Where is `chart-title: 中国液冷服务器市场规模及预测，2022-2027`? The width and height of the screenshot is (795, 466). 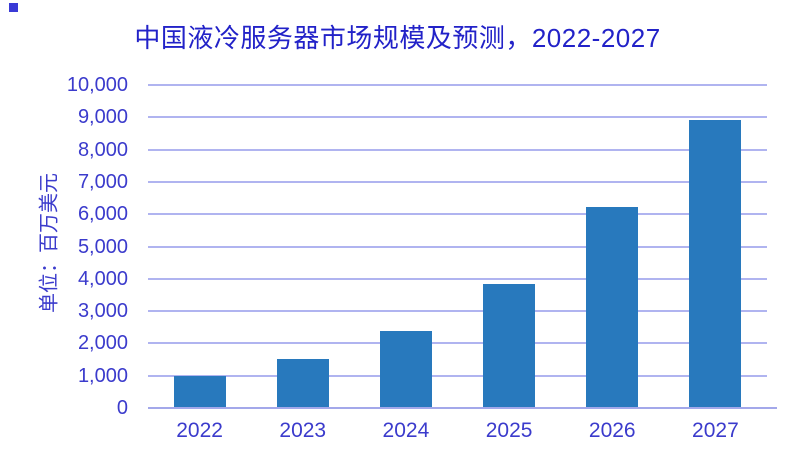
chart-title: 中国液冷服务器市场规模及预测，2022-2027 is located at coordinates (397, 38).